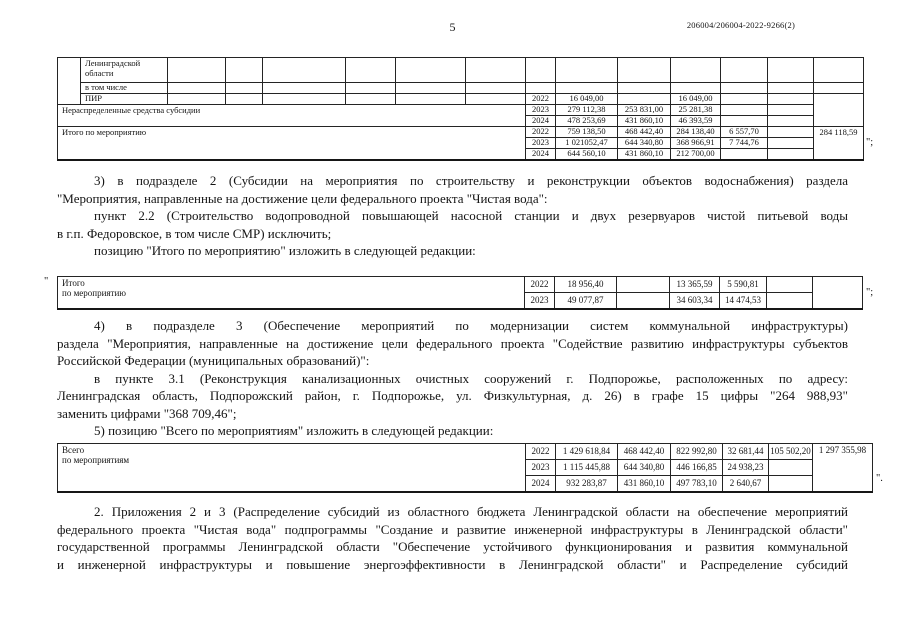 This screenshot has height=640, width=905. Describe the element at coordinates (744, 131) in the screenshot. I see `table-cell: 6 557,70` at that location.